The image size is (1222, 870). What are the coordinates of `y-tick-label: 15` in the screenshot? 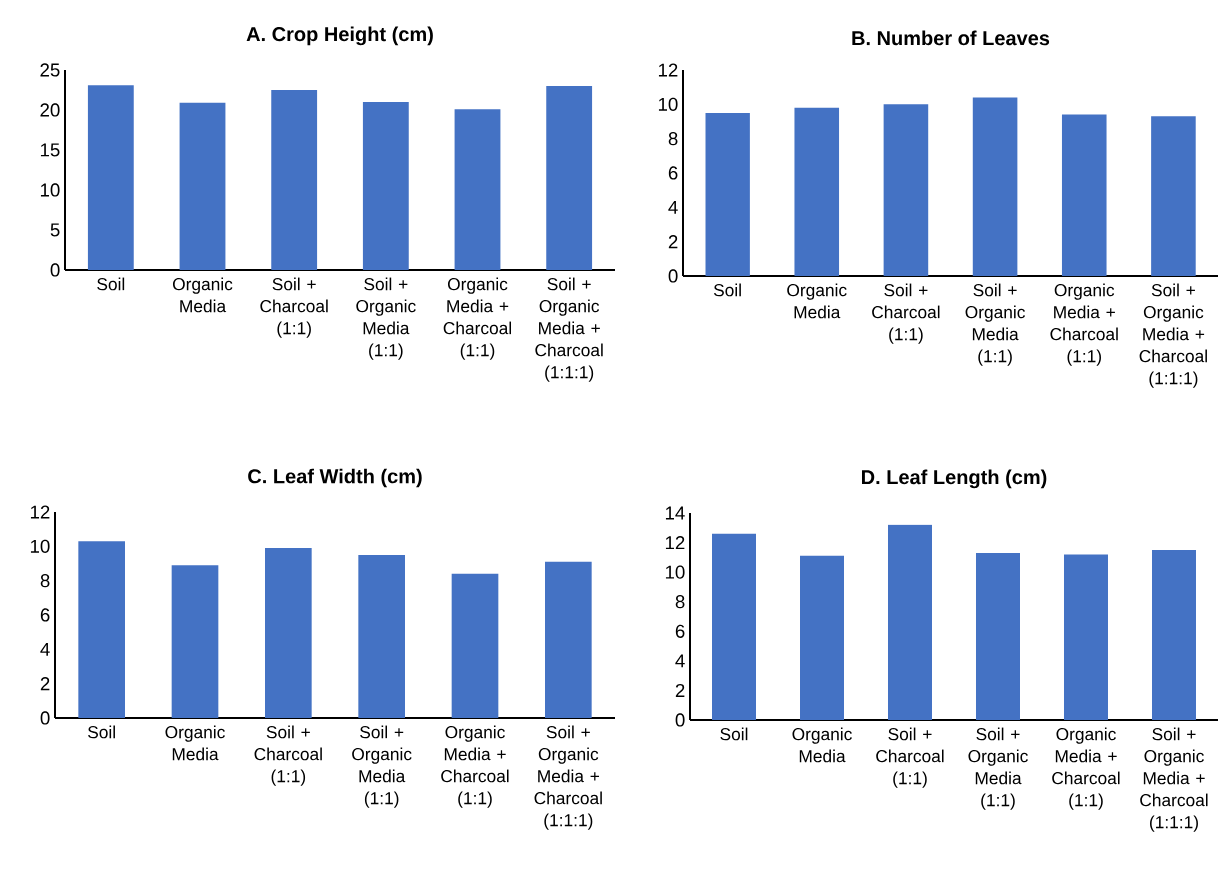 It's located at (50, 150).